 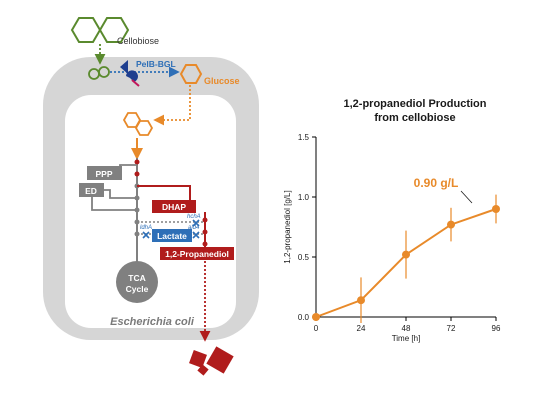 I want to click on cellobiose-label: Cellobiose, so click(x=138, y=41).